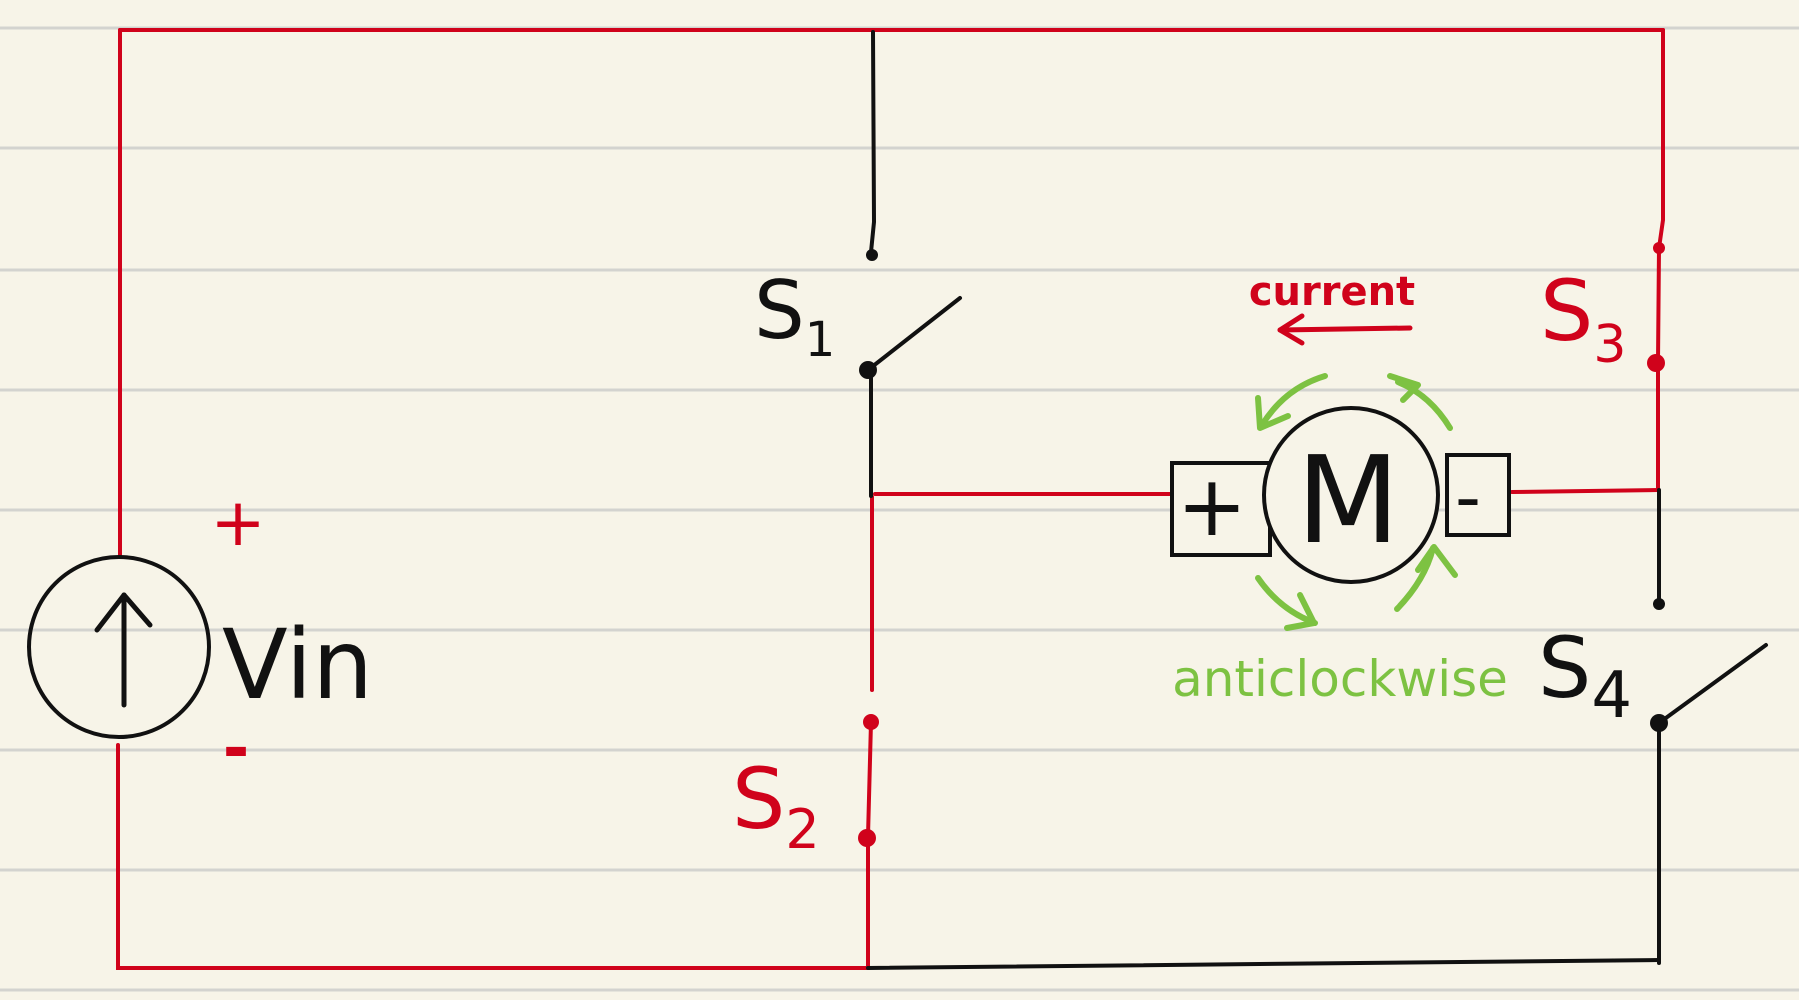  Describe the element at coordinates (872, 255) in the screenshot. I see `s1-top-contact` at that location.